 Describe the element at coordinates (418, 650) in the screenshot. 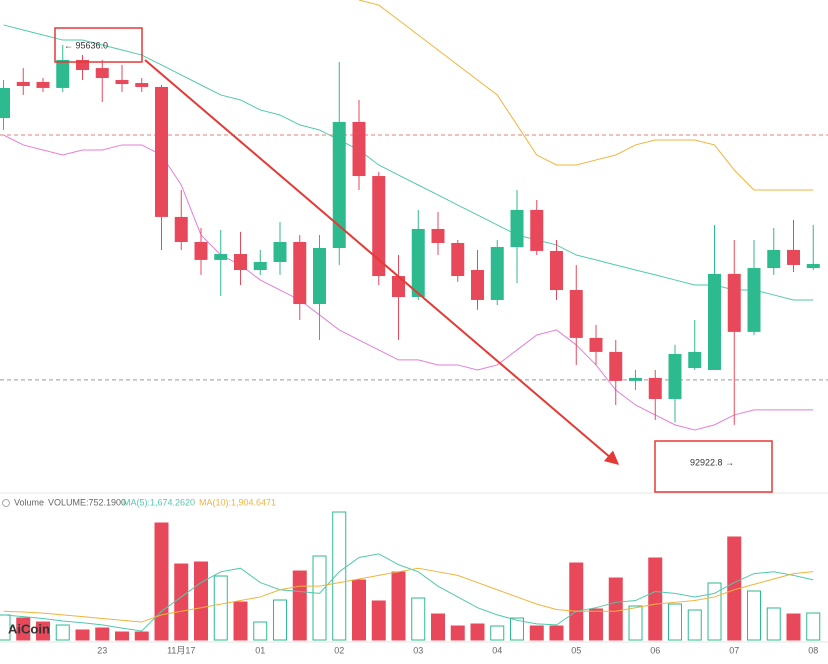

I see `x-tick-label: 03` at that location.